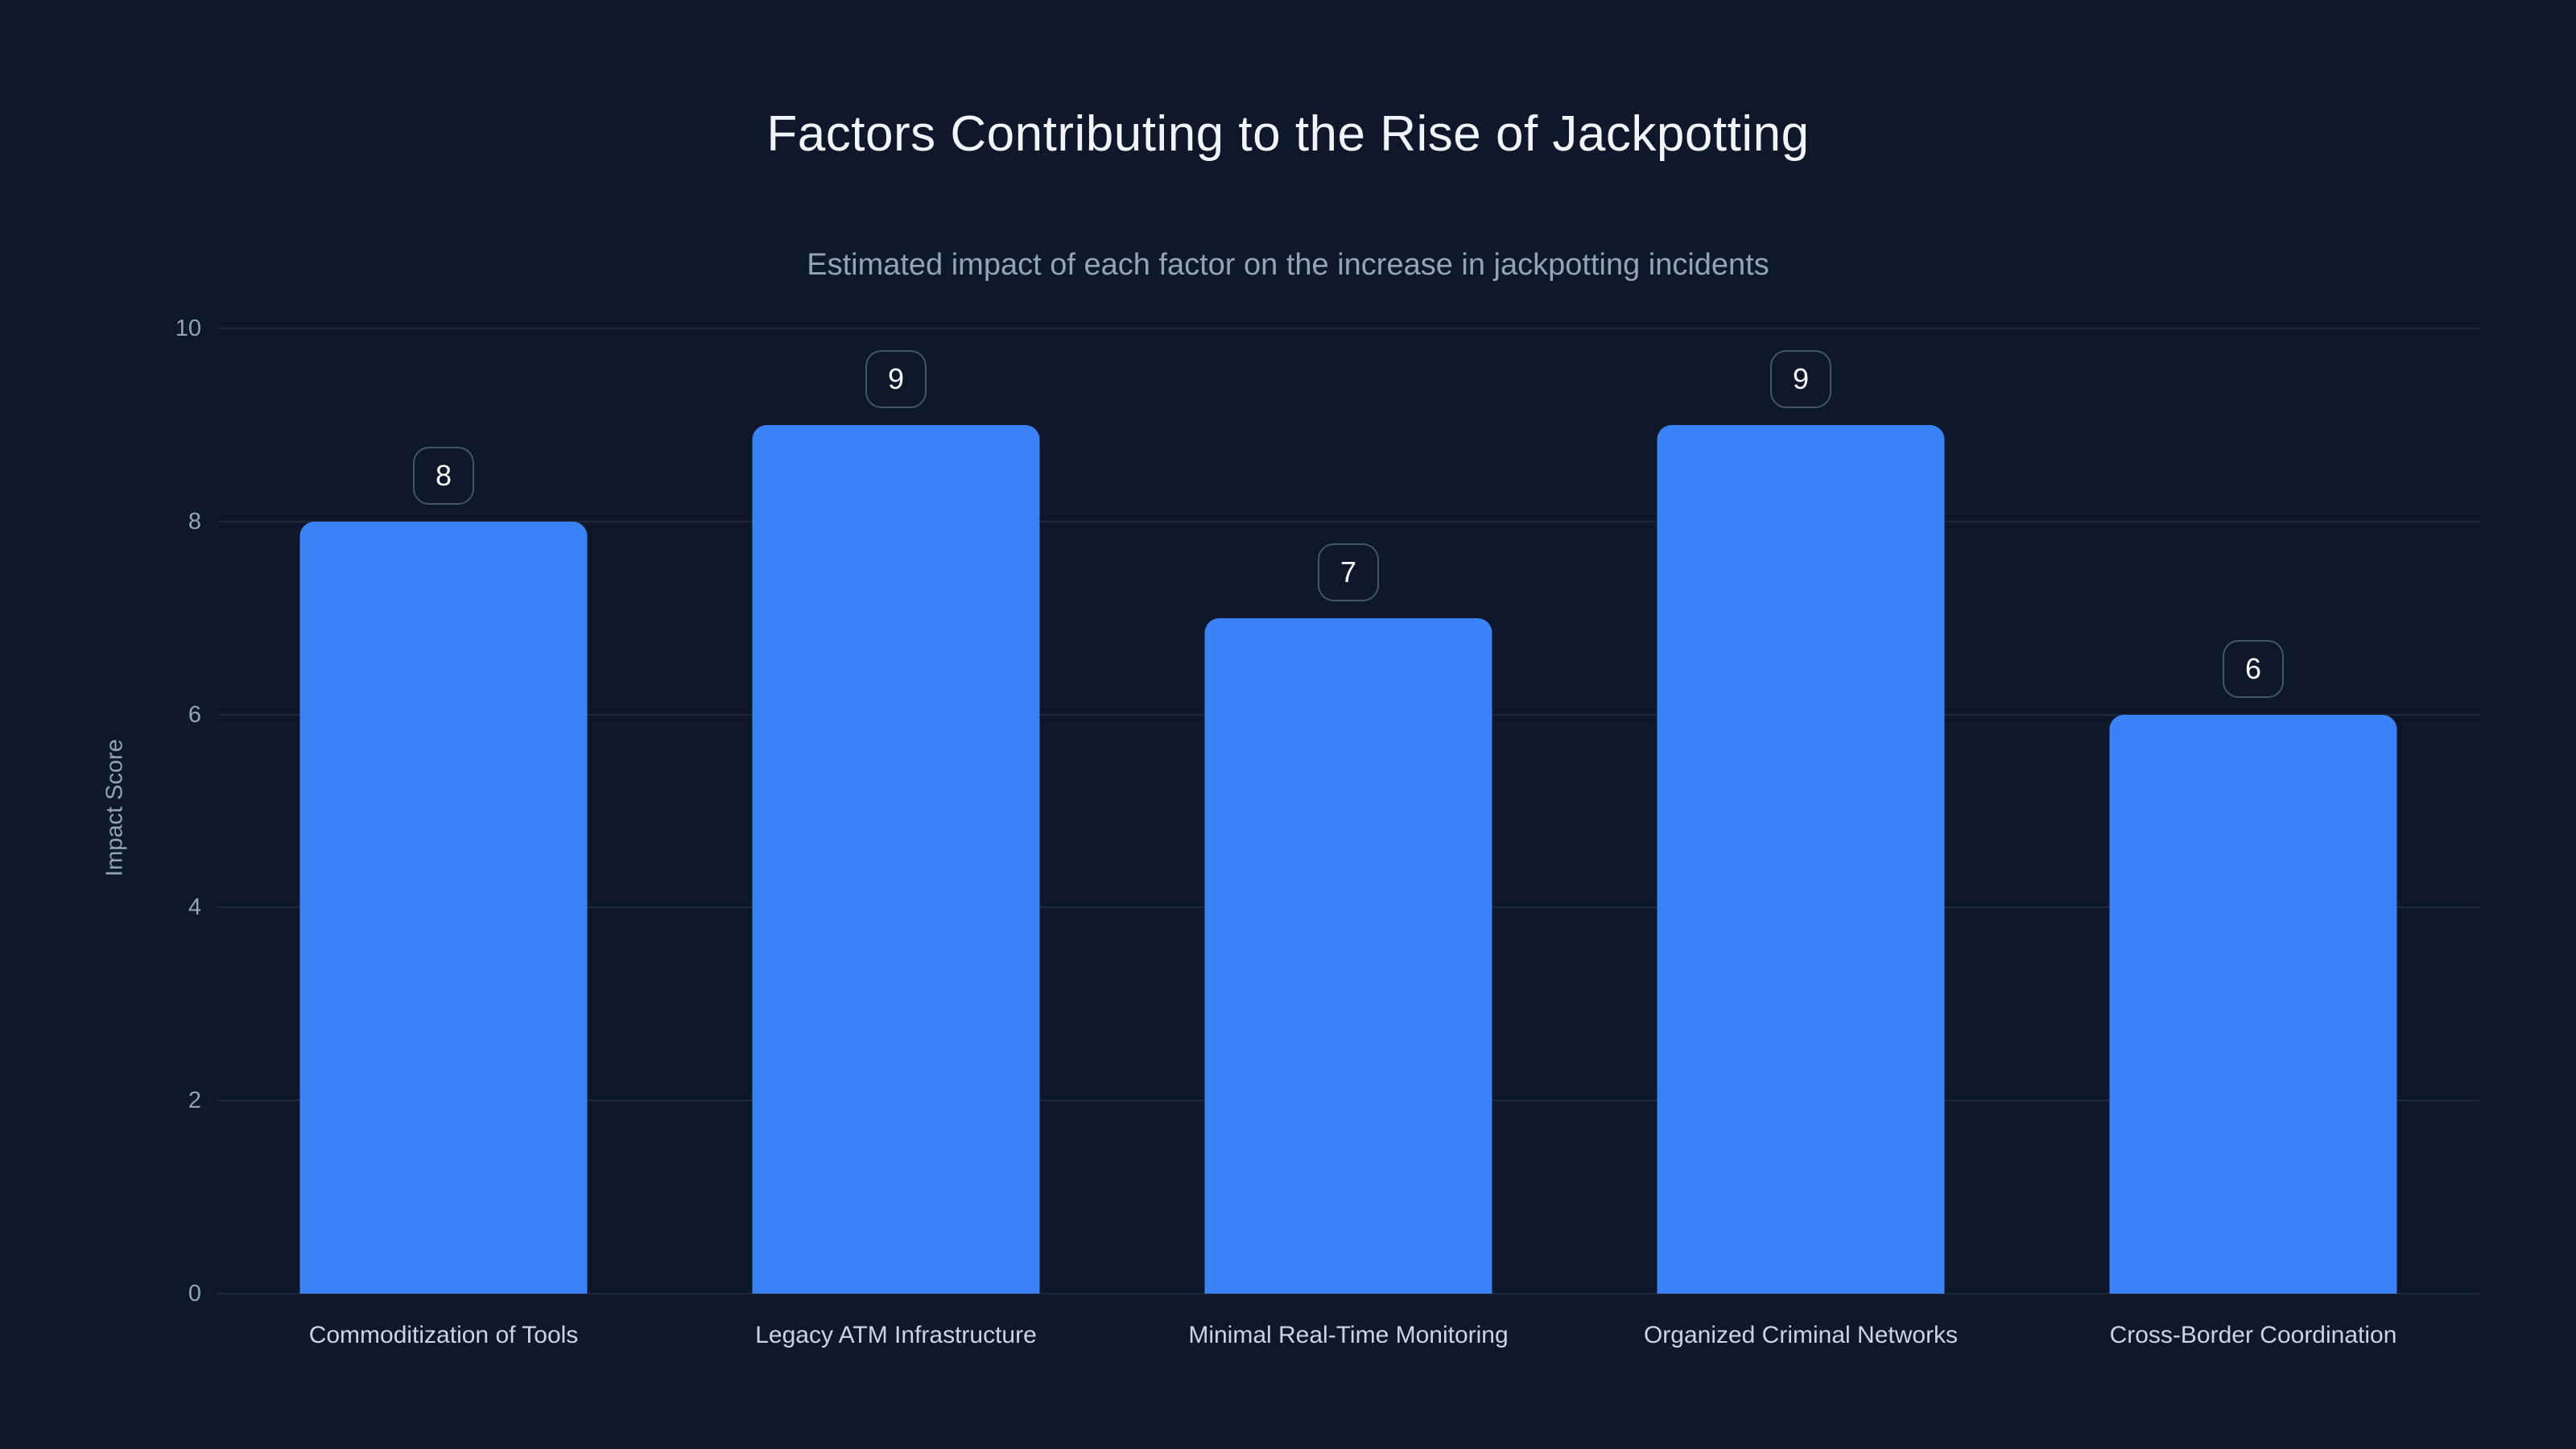 This screenshot has height=1449, width=2576. What do you see at coordinates (1348, 572) in the screenshot?
I see `value-badge-3: 7` at bounding box center [1348, 572].